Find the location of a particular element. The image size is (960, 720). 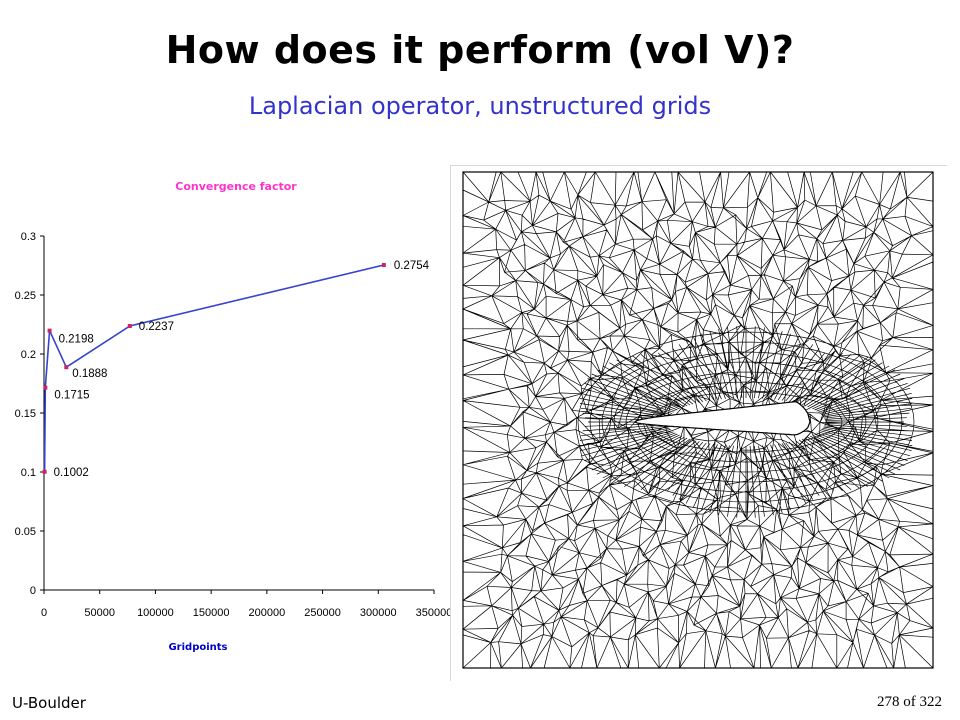

slide-subtitle: Laplacian operator, unstructured grids is located at coordinates (480, 106).